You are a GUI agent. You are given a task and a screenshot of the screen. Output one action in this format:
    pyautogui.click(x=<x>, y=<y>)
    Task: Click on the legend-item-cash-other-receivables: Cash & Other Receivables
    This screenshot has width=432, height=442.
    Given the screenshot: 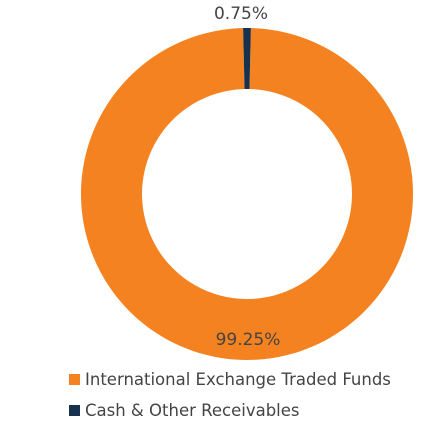 What is the action you would take?
    pyautogui.click(x=184, y=410)
    